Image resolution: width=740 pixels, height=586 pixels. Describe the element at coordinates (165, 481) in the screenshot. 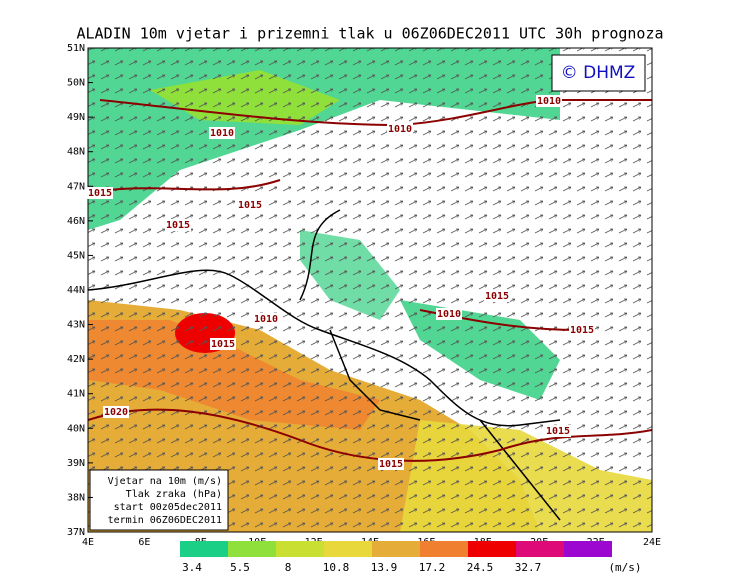

I see `info-line: Vjetar na 10m (m/s)` at that location.